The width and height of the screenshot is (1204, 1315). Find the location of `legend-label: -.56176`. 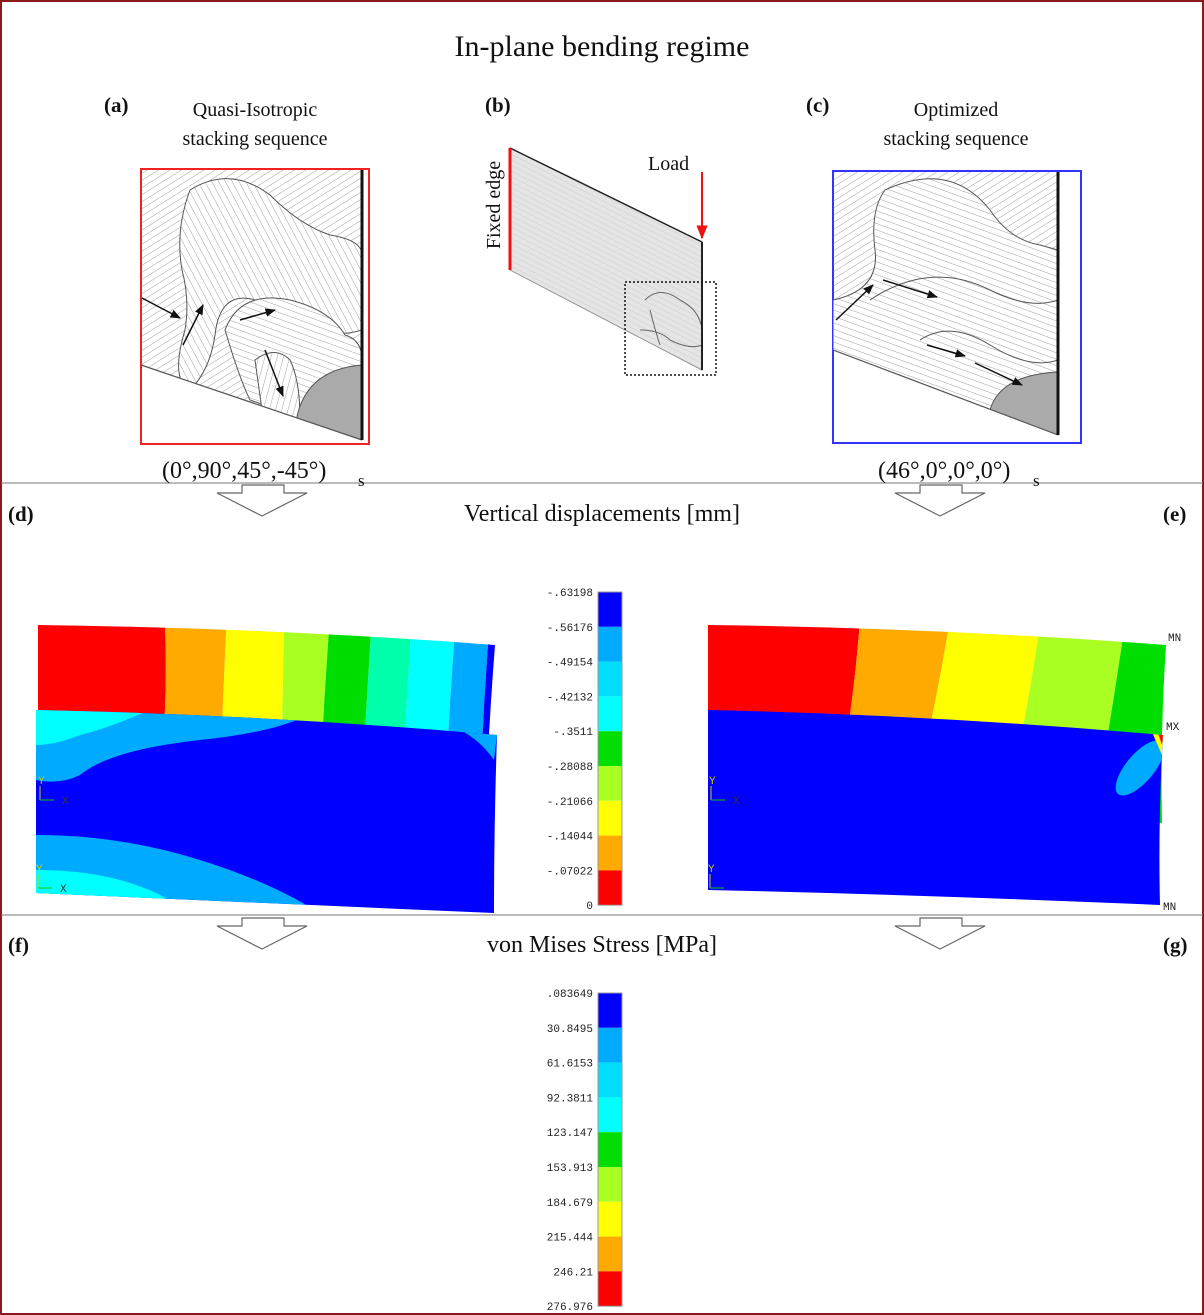

legend-label: -.56176 is located at coordinates (570, 629).